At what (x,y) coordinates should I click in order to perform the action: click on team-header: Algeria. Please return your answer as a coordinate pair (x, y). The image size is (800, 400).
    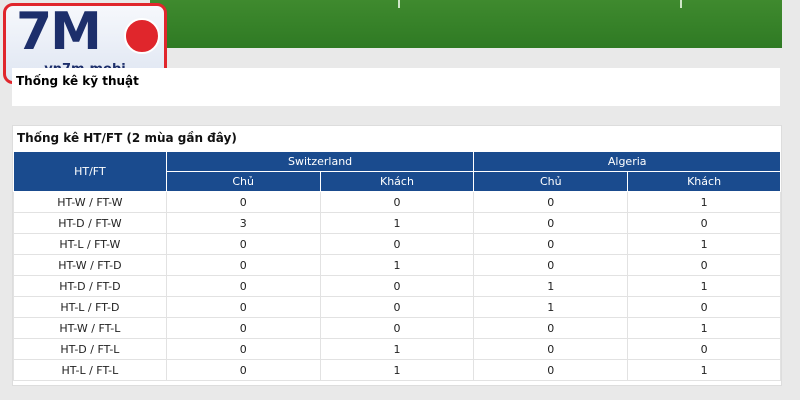
    Looking at the image, I should click on (627, 161).